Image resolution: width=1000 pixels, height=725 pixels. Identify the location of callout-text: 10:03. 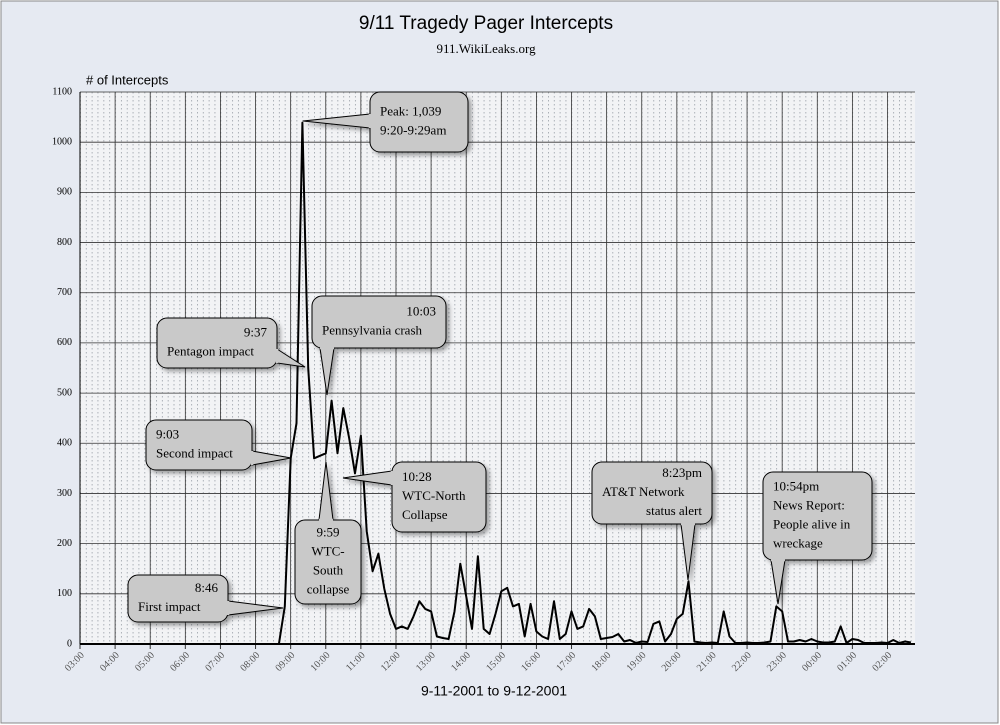
(421, 310).